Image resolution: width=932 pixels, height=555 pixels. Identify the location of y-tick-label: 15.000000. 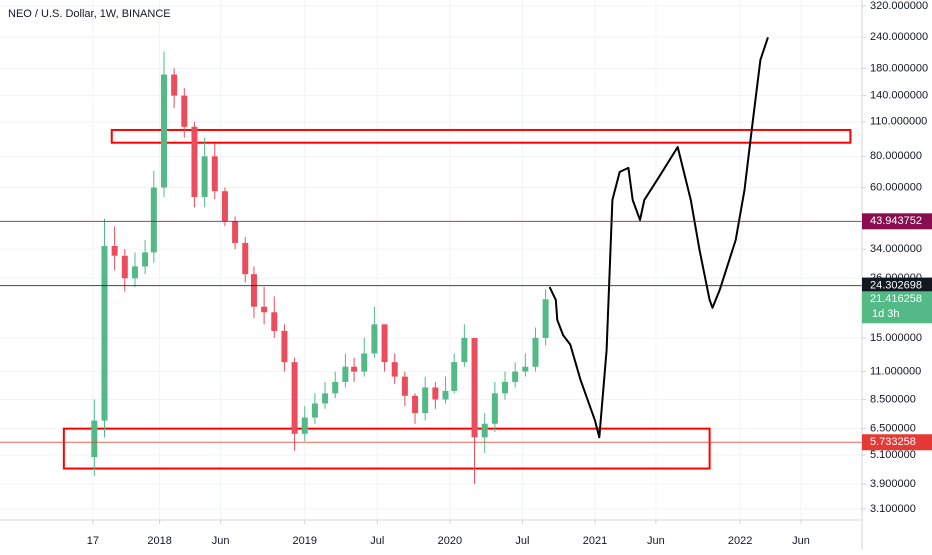
(896, 338).